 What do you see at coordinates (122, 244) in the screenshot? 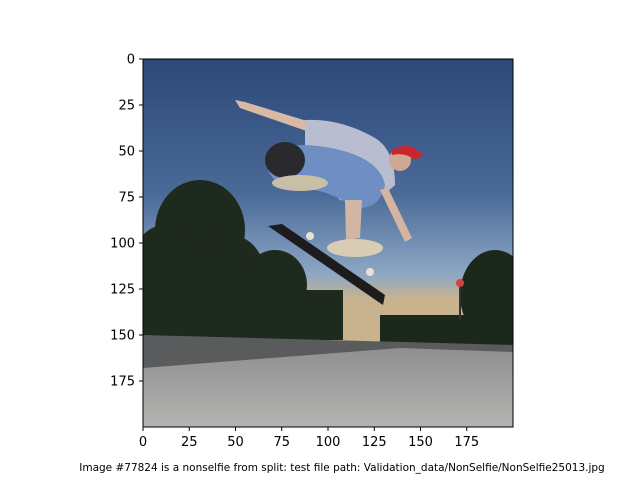
I see `y-tick-label: 100` at bounding box center [122, 244].